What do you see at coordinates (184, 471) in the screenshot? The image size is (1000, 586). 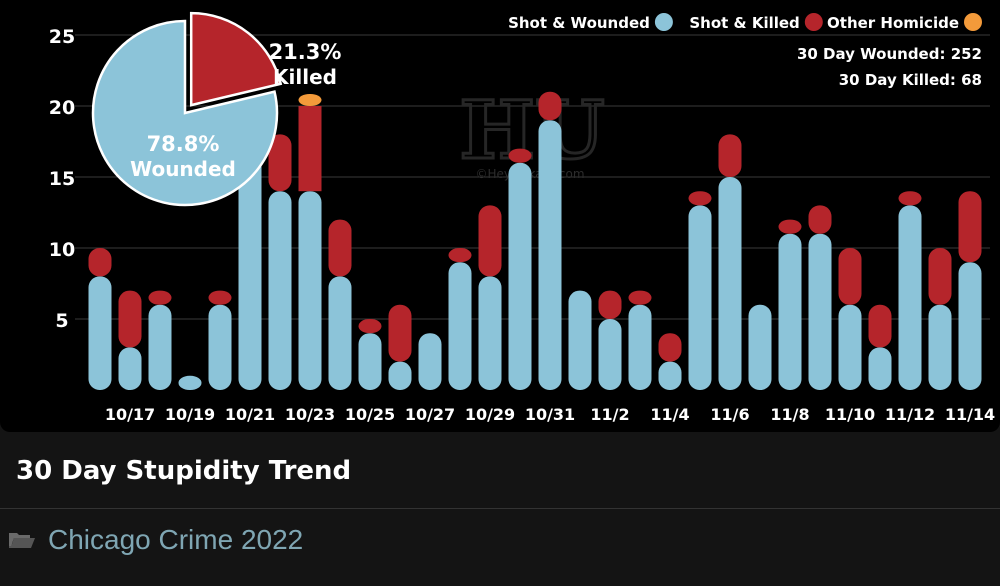 I see `page-title: 30 Day Stupidity Trend` at bounding box center [184, 471].